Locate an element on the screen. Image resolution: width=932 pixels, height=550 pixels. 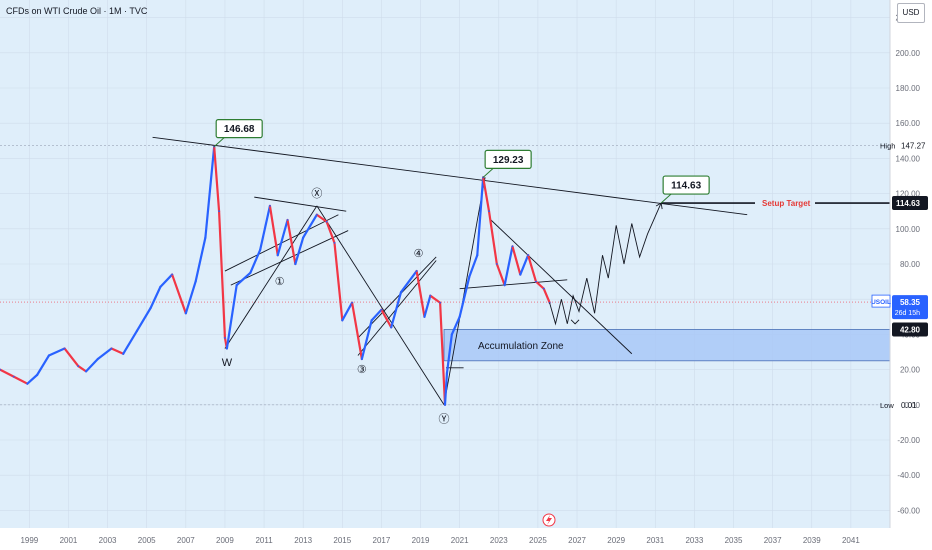
setup-target-label: Setup Target is located at coordinates (786, 203).